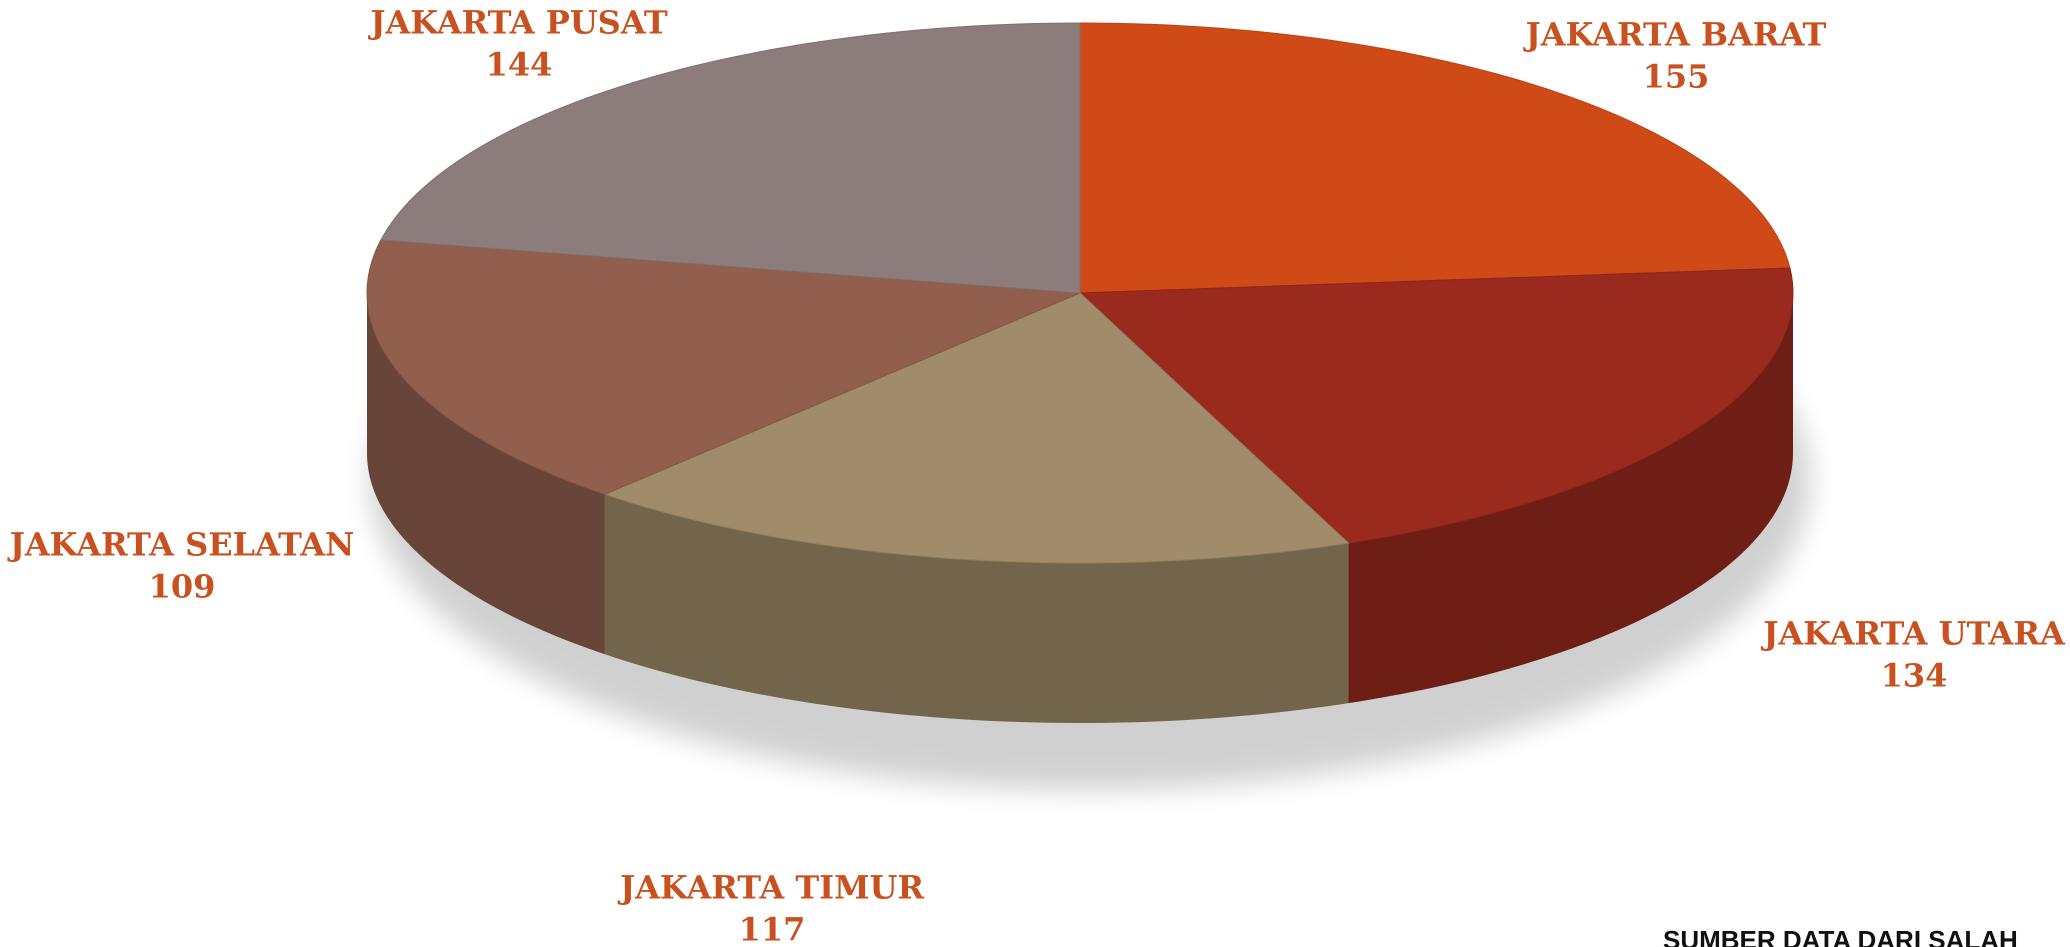 The height and width of the screenshot is (947, 2070). I want to click on data-label-value: 134, so click(1914, 676).